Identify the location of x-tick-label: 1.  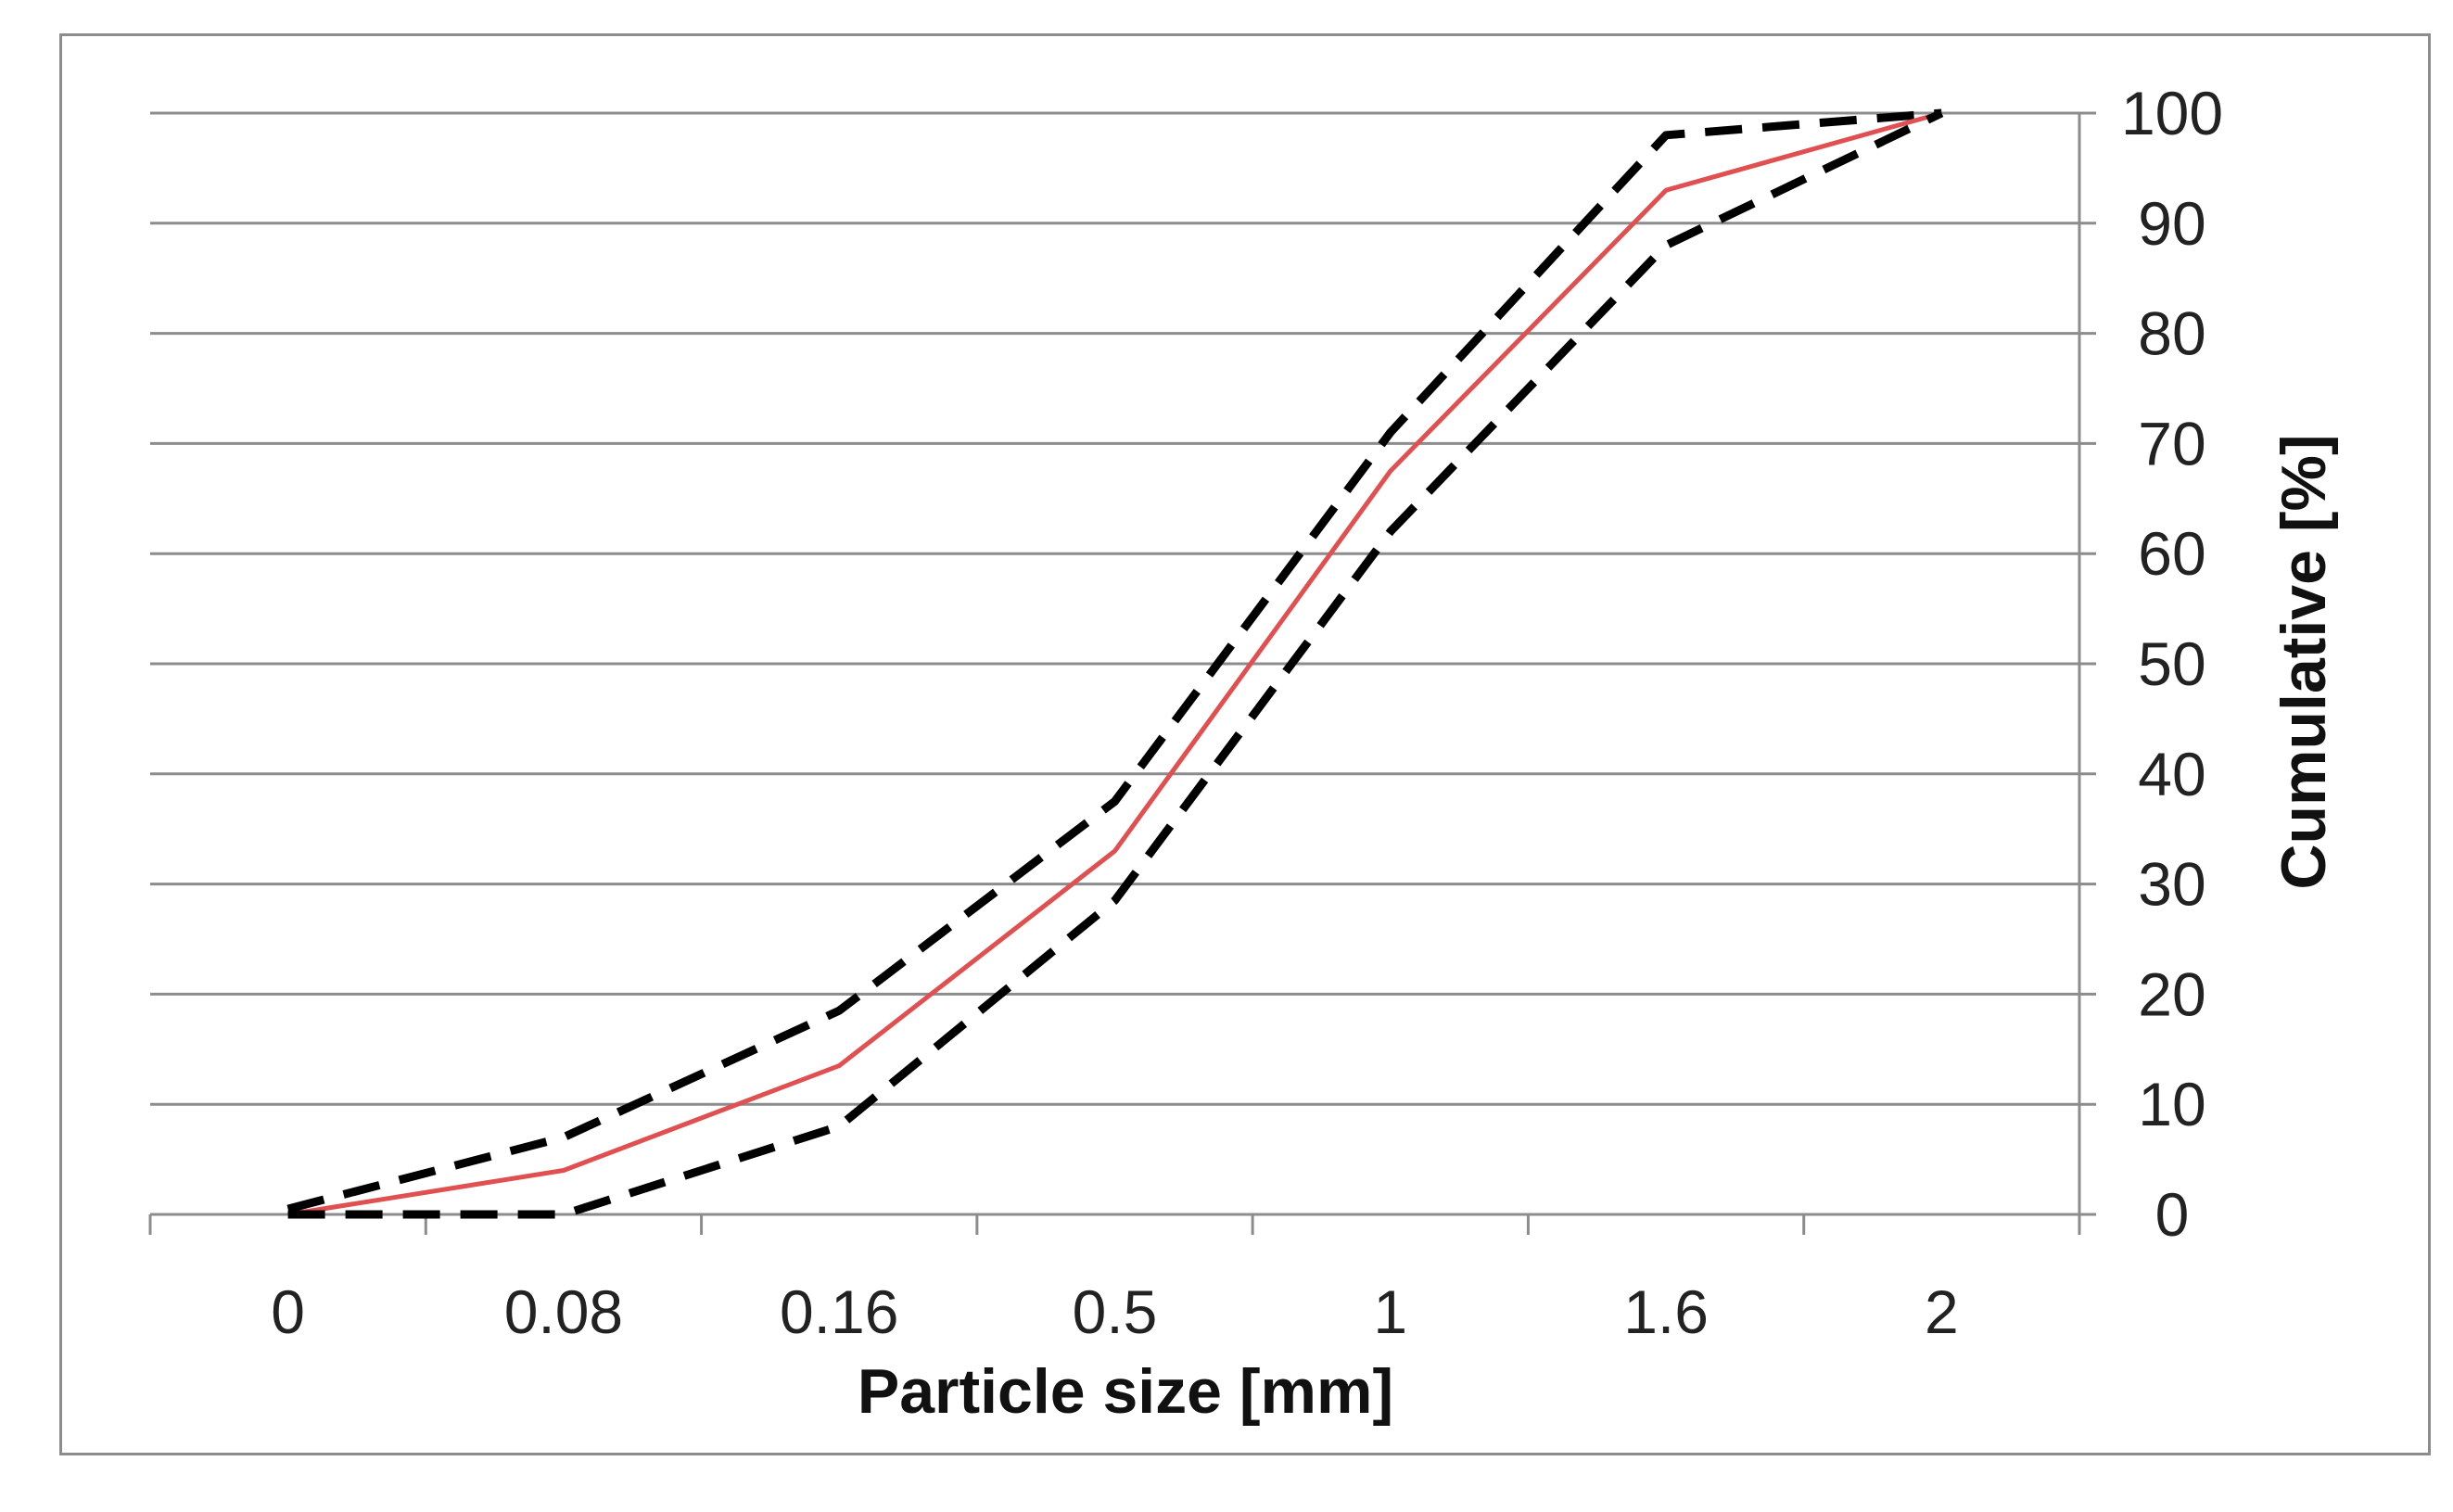
(1390, 1311).